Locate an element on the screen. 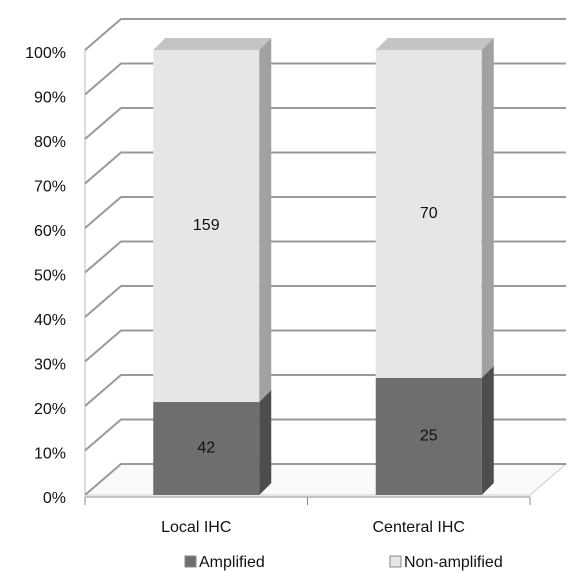 The width and height of the screenshot is (574, 573). x-tick-label: Local IHC is located at coordinates (196, 527).